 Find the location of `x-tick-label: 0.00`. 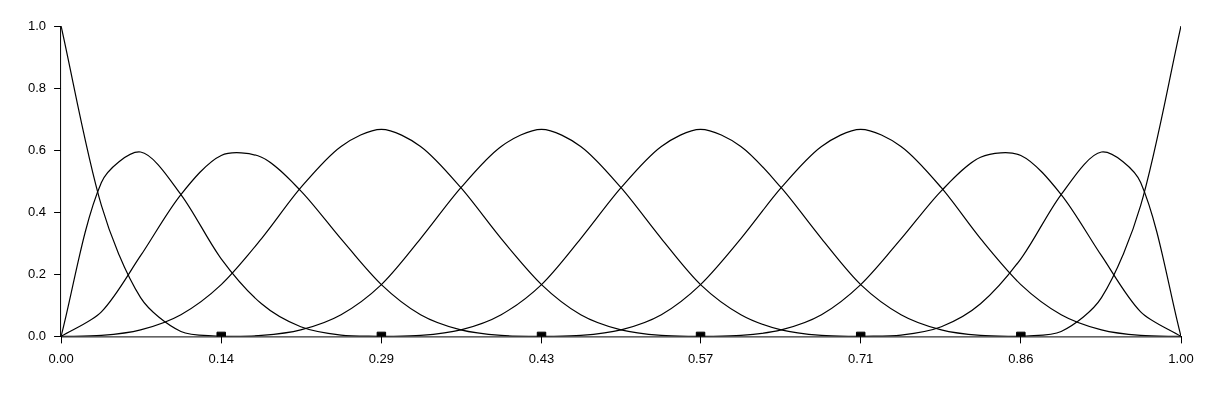

x-tick-label: 0.00 is located at coordinates (61, 358).